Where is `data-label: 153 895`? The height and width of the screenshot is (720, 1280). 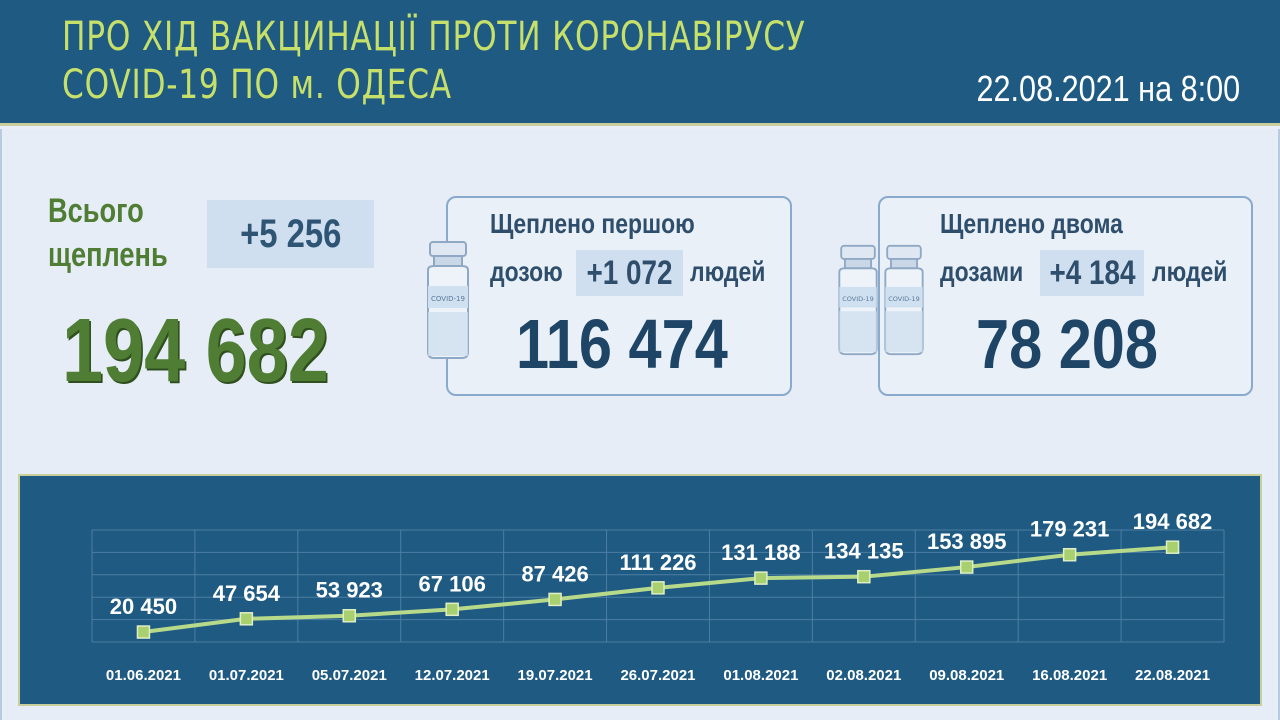 data-label: 153 895 is located at coordinates (967, 541).